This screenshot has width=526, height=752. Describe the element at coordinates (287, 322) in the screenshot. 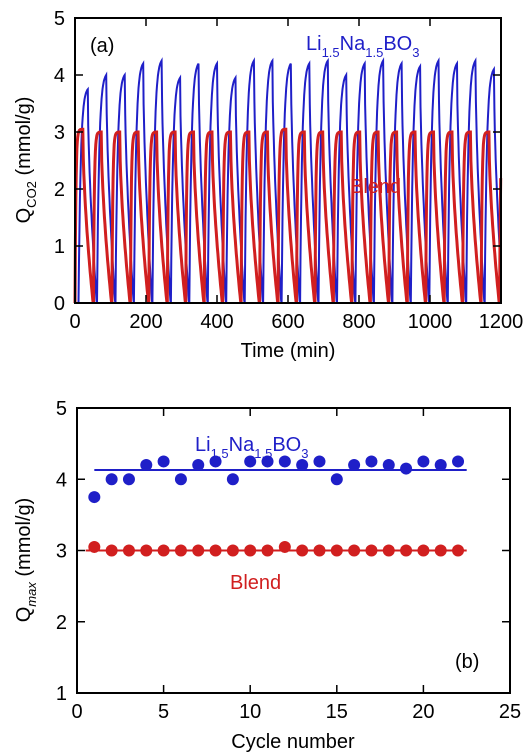

I see `x-tick-label: 600` at that location.